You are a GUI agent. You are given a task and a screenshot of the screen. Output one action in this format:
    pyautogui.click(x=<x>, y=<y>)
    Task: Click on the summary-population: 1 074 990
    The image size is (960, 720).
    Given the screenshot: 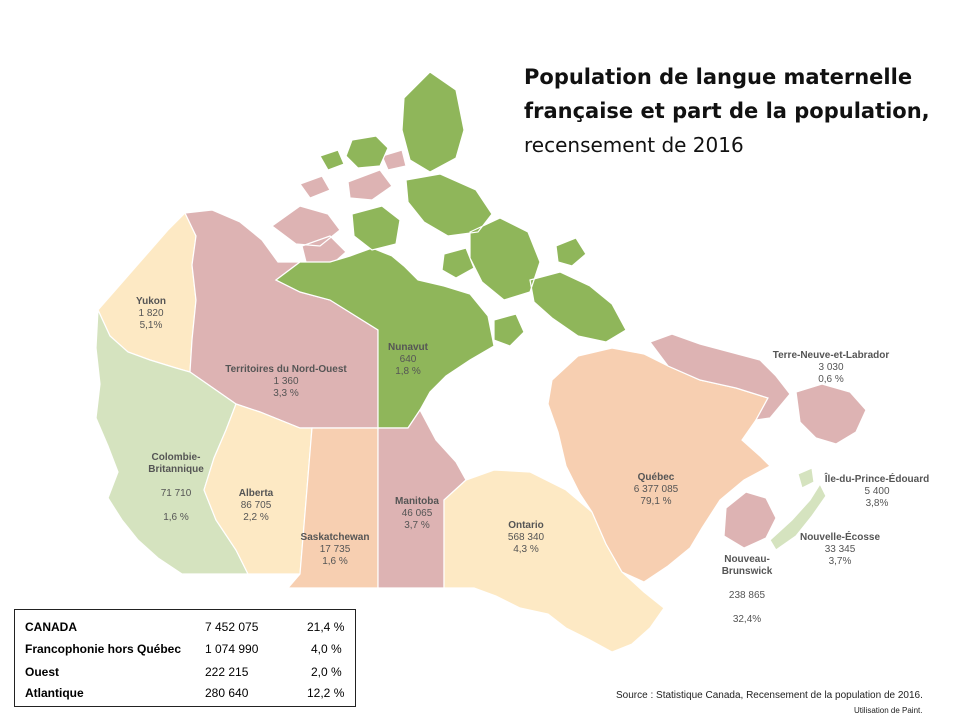 What is the action you would take?
    pyautogui.click(x=232, y=649)
    